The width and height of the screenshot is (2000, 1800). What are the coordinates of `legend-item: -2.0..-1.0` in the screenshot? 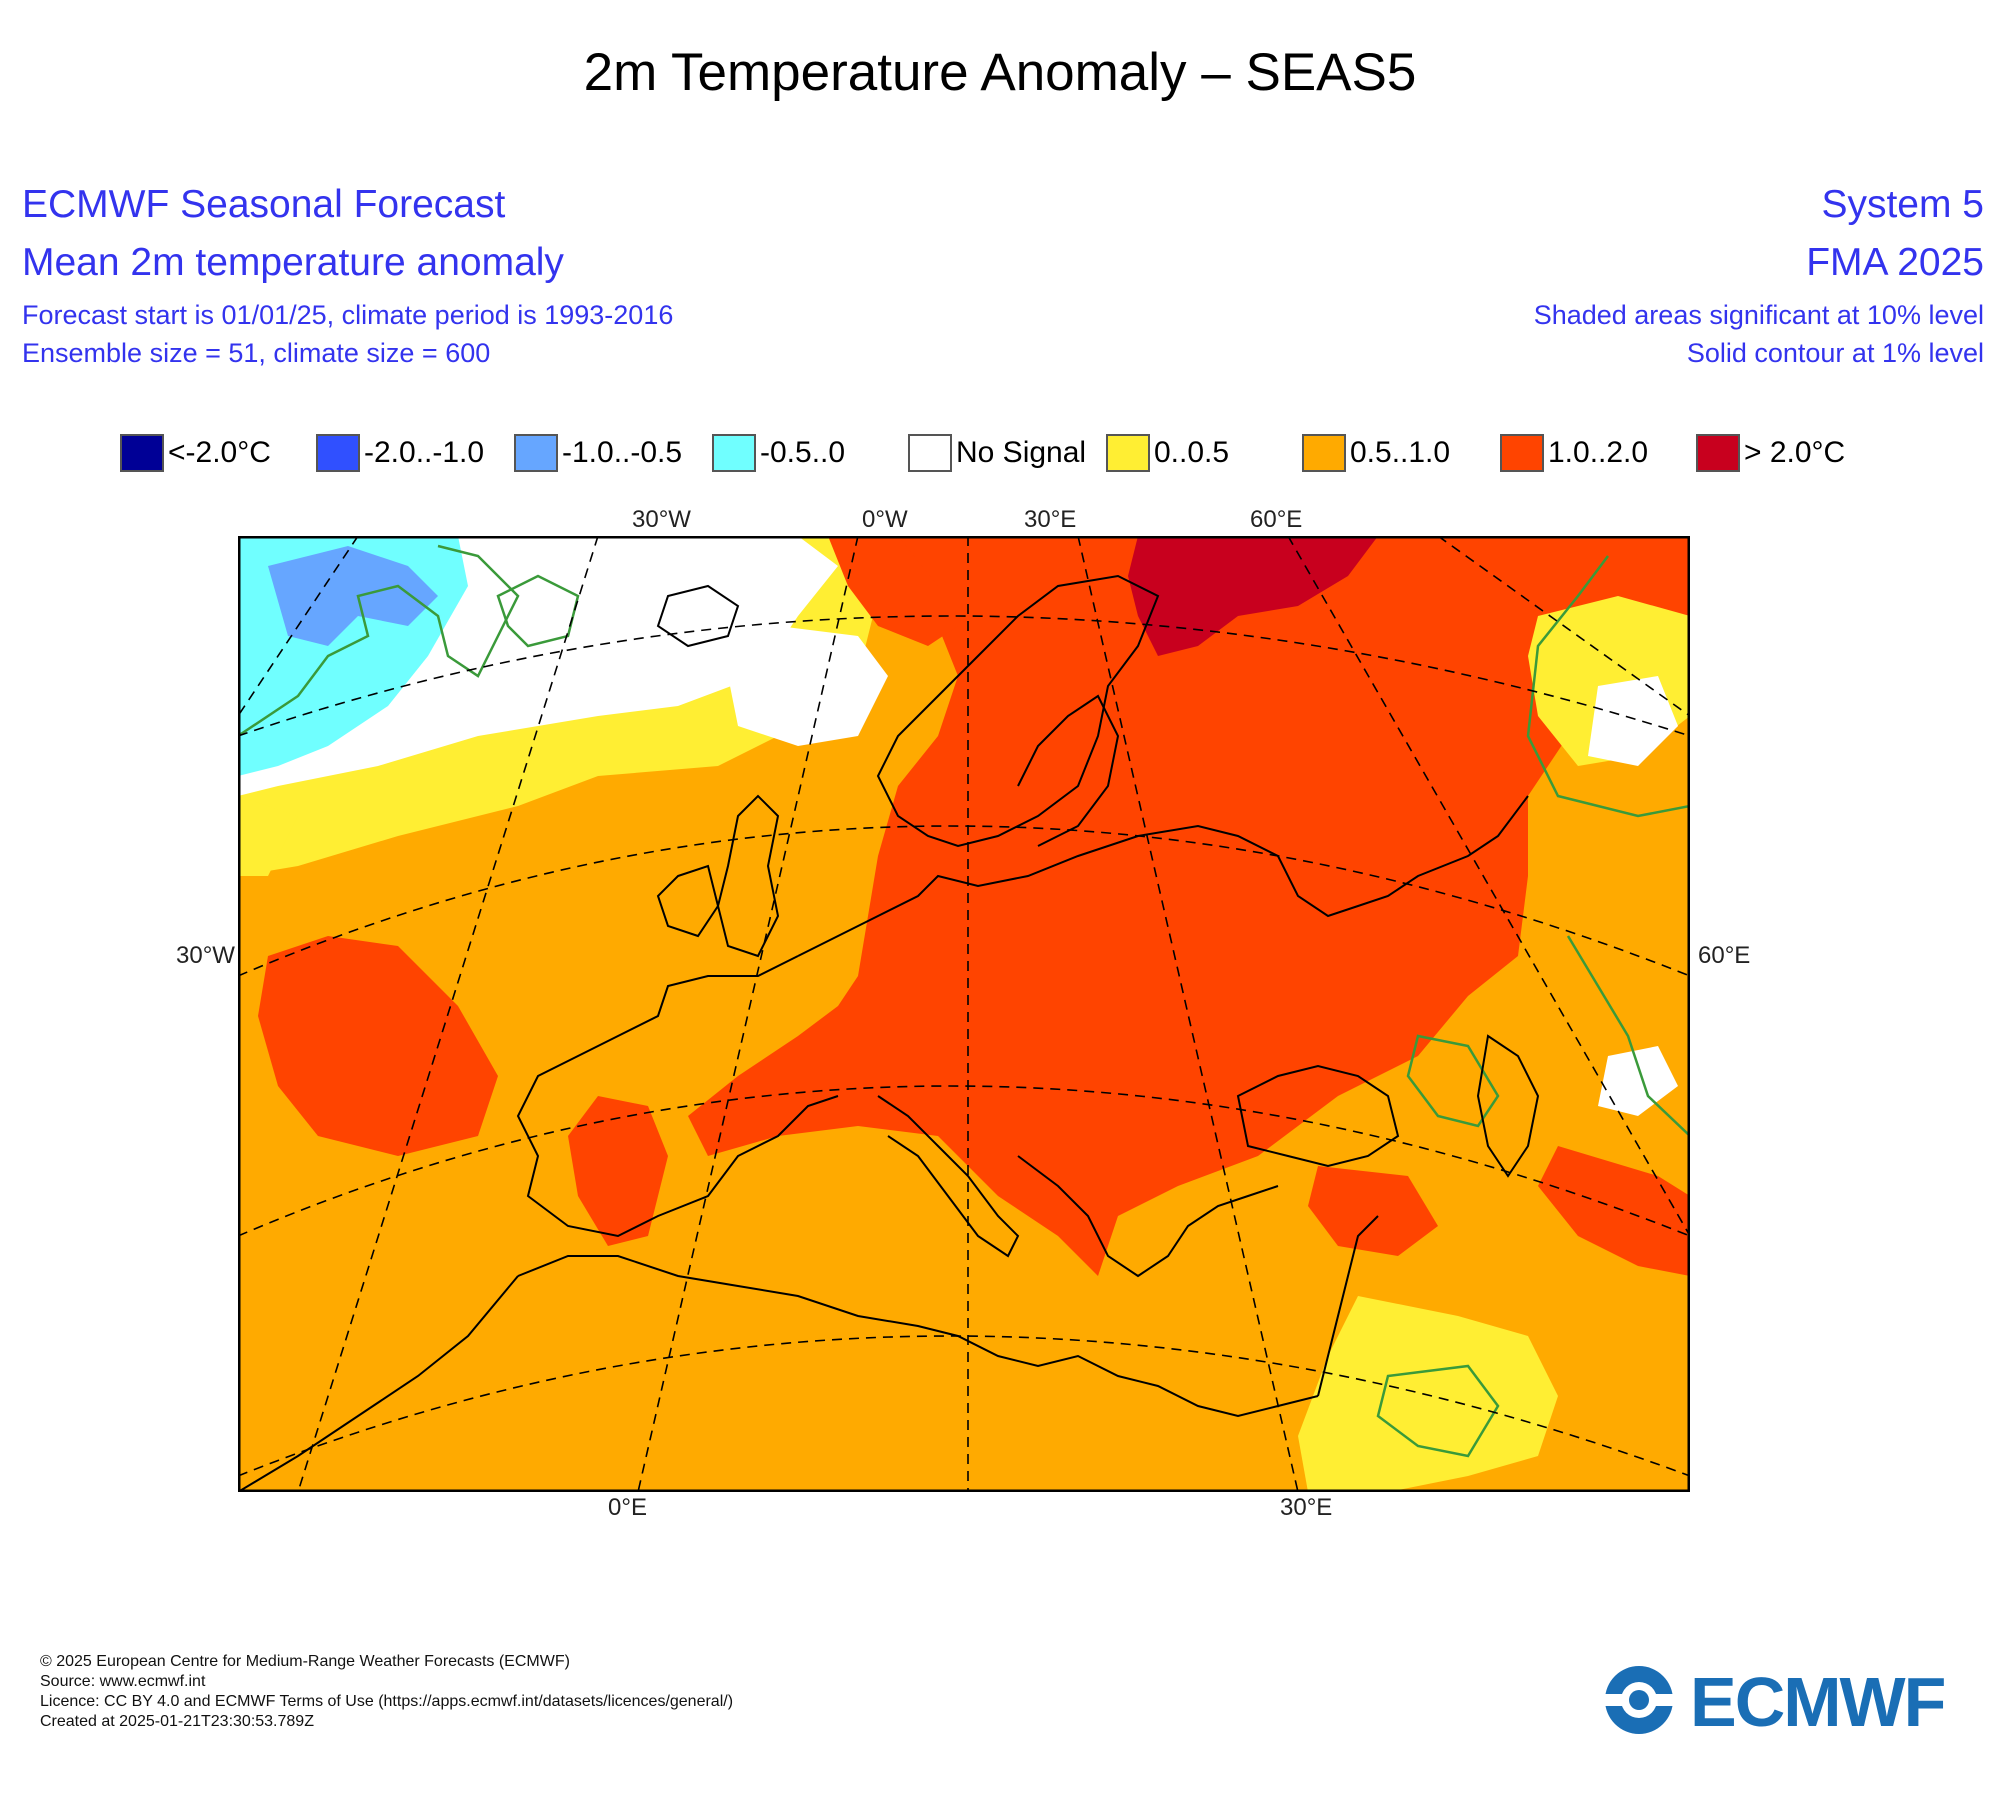 It's located at (400, 453).